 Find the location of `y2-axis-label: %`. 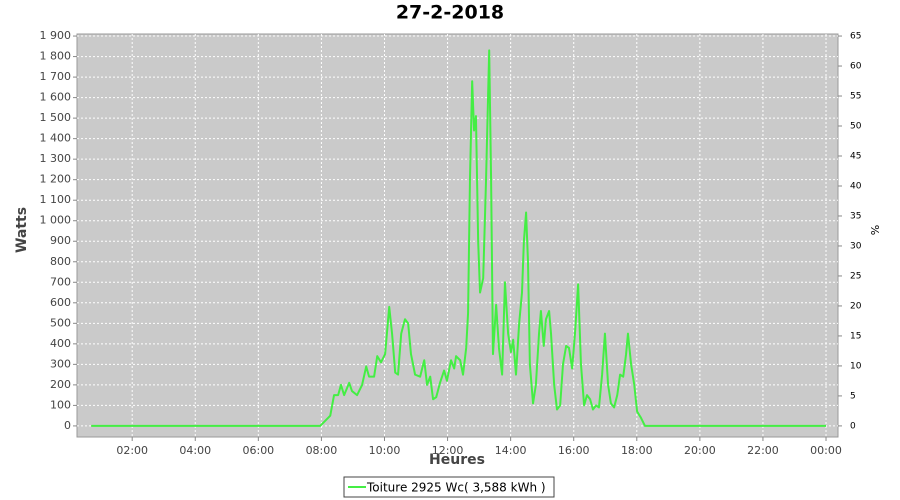

y2-axis-label: % is located at coordinates (875, 230).